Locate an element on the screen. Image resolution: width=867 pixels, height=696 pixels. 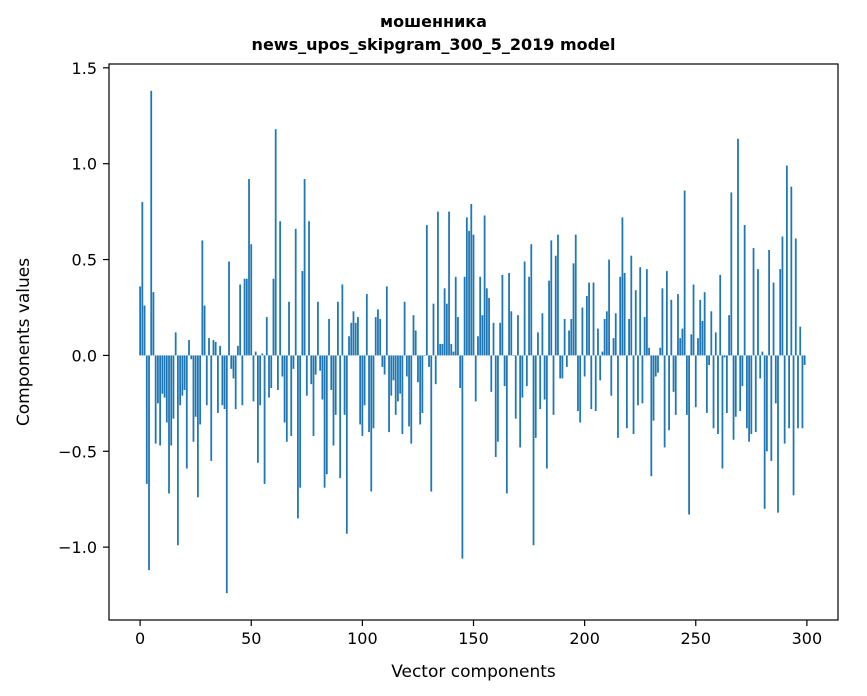
y-tick-label: 1.0 is located at coordinates (84, 164).